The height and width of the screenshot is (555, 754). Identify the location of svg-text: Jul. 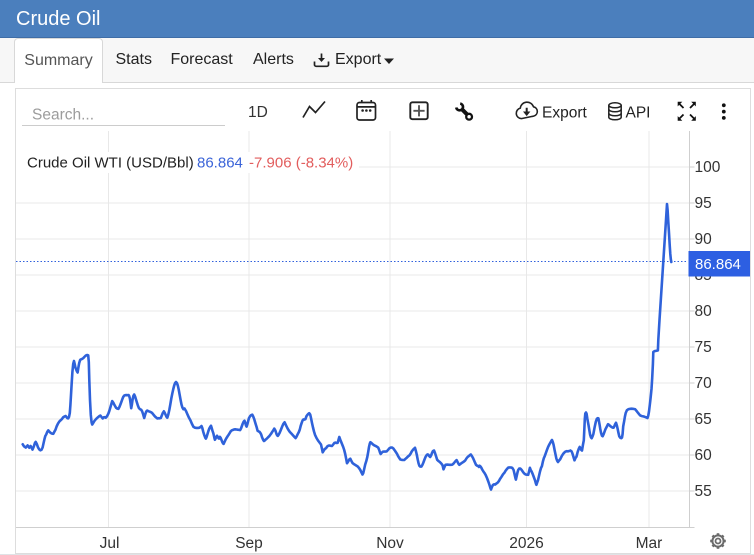
(110, 543).